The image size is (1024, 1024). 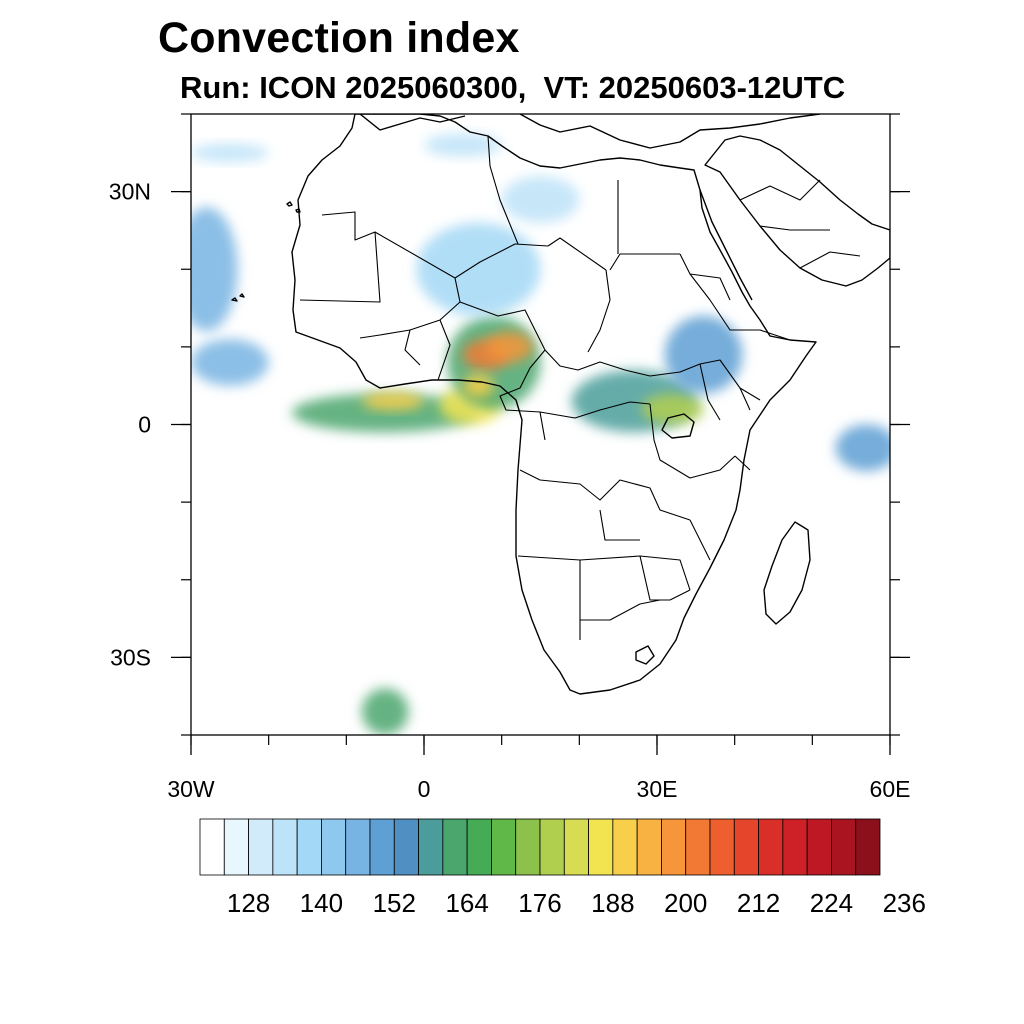 I want to click on arabia-coastline, so click(x=797, y=211).